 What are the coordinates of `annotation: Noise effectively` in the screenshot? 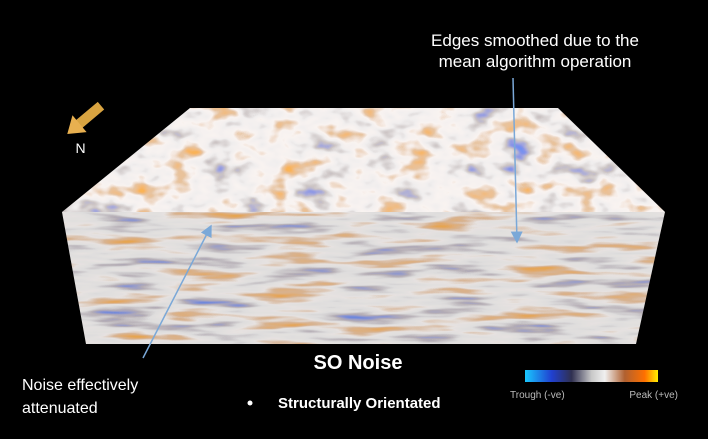 It's located at (80, 385).